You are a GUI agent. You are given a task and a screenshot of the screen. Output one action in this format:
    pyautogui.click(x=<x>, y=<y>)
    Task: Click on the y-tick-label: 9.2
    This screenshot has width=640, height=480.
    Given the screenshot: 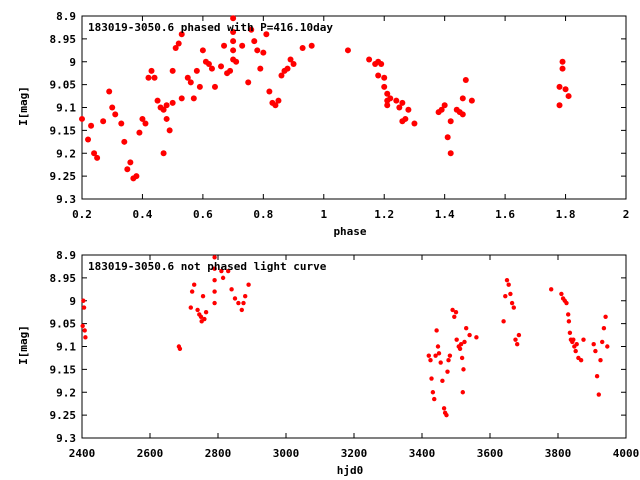 What is the action you would take?
    pyautogui.click(x=66, y=392)
    